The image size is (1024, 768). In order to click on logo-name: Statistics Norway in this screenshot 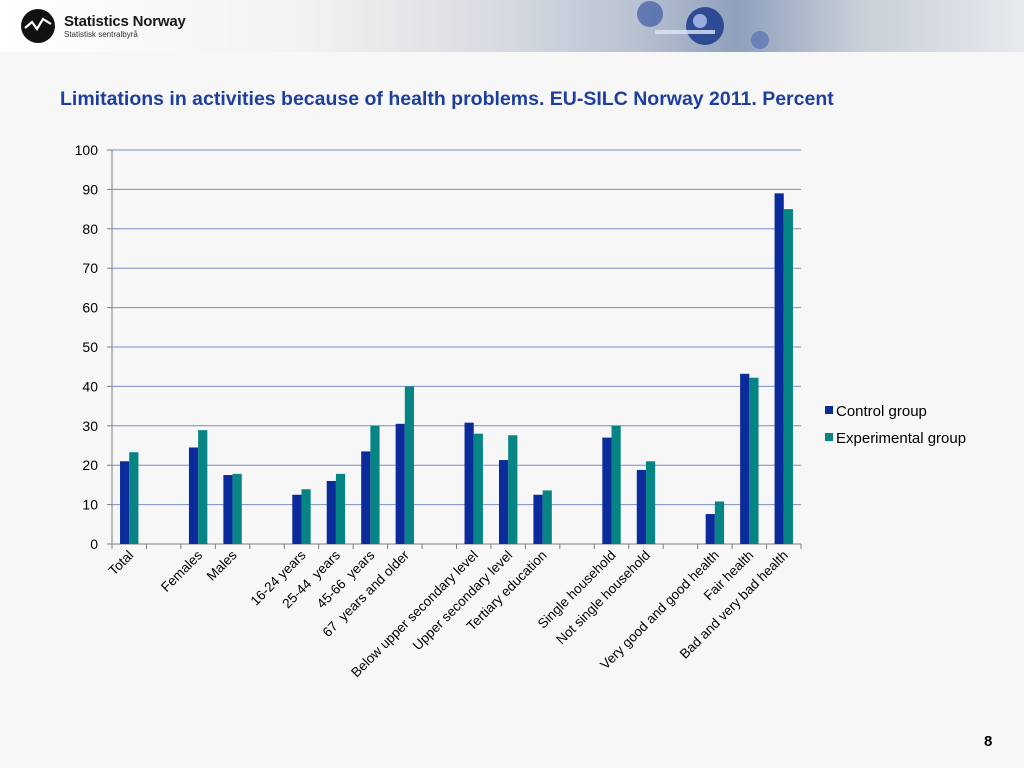, I will do `click(125, 21)`.